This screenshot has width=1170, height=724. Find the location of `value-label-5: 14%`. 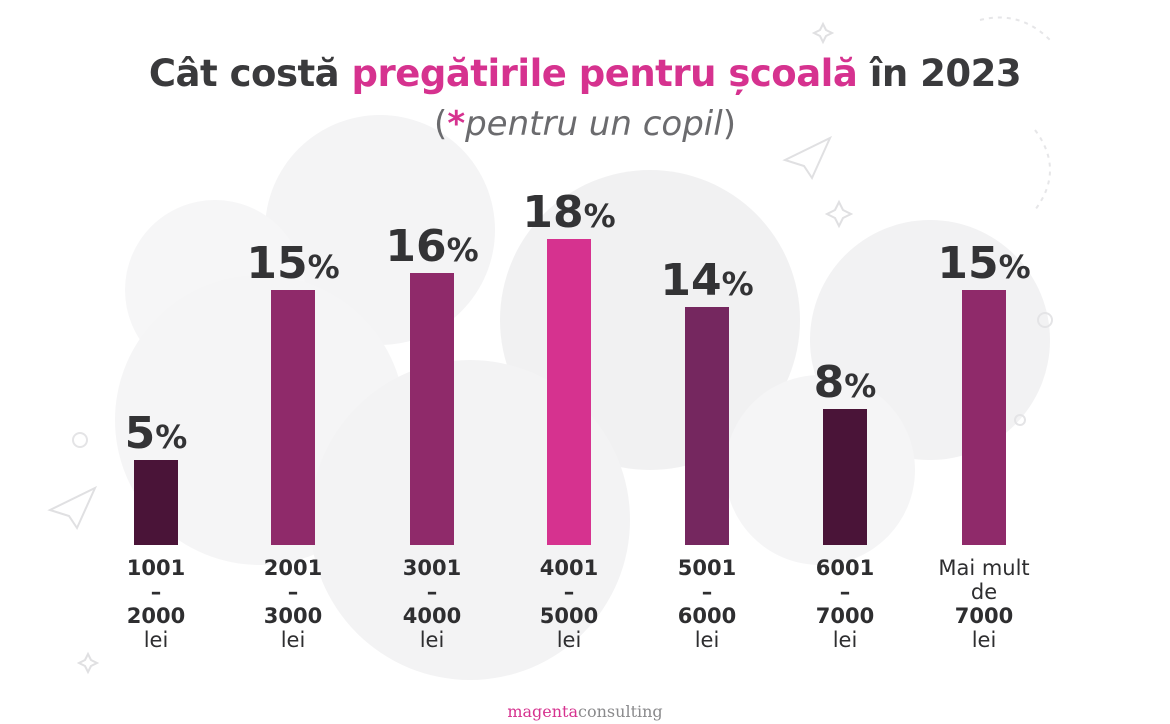

value-label-5: 14% is located at coordinates (706, 280).